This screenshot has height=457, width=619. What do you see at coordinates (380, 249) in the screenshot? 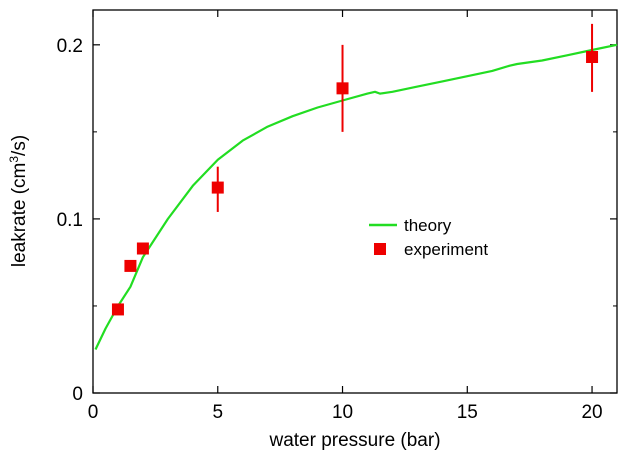
I see `legend-experiment-swatch` at bounding box center [380, 249].